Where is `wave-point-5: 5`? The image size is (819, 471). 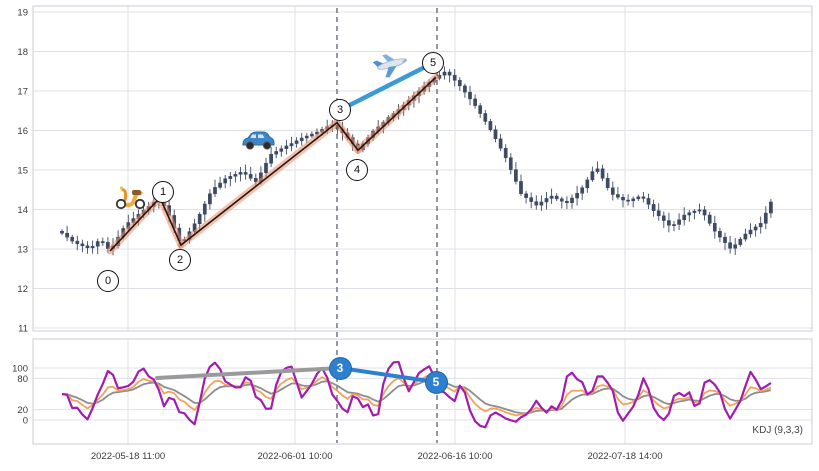
wave-point-5: 5 is located at coordinates (433, 63).